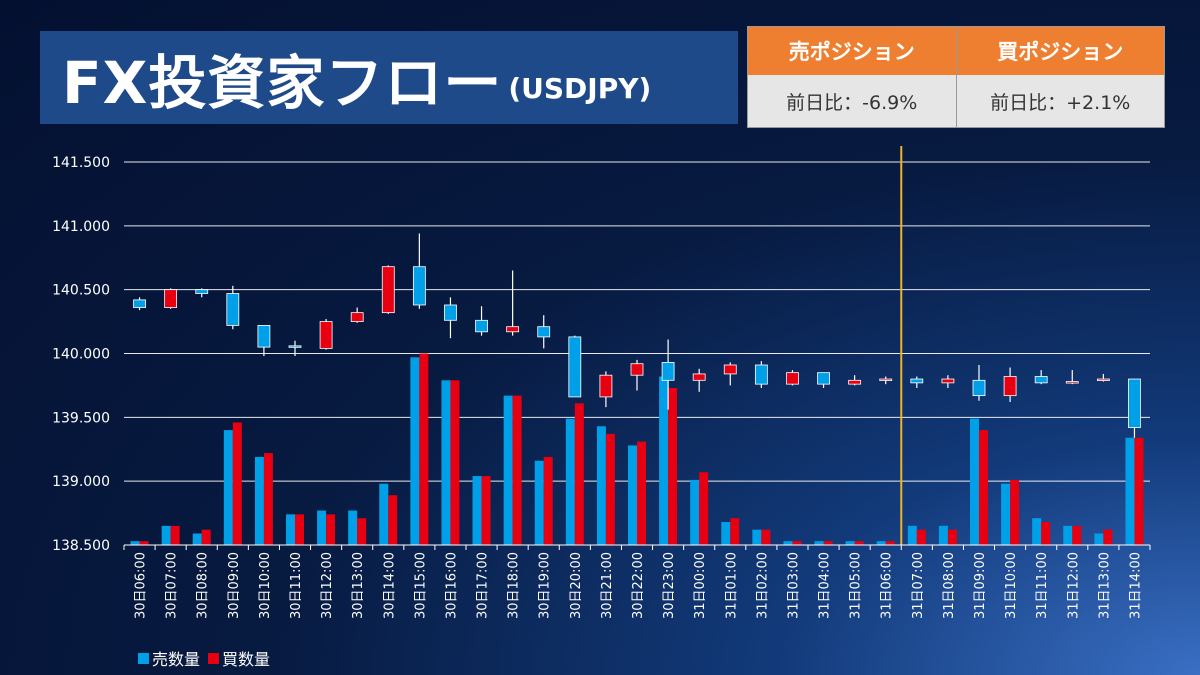 The height and width of the screenshot is (675, 1200). Describe the element at coordinates (176, 659) in the screenshot. I see `legend-sell-label: 売数量` at that location.